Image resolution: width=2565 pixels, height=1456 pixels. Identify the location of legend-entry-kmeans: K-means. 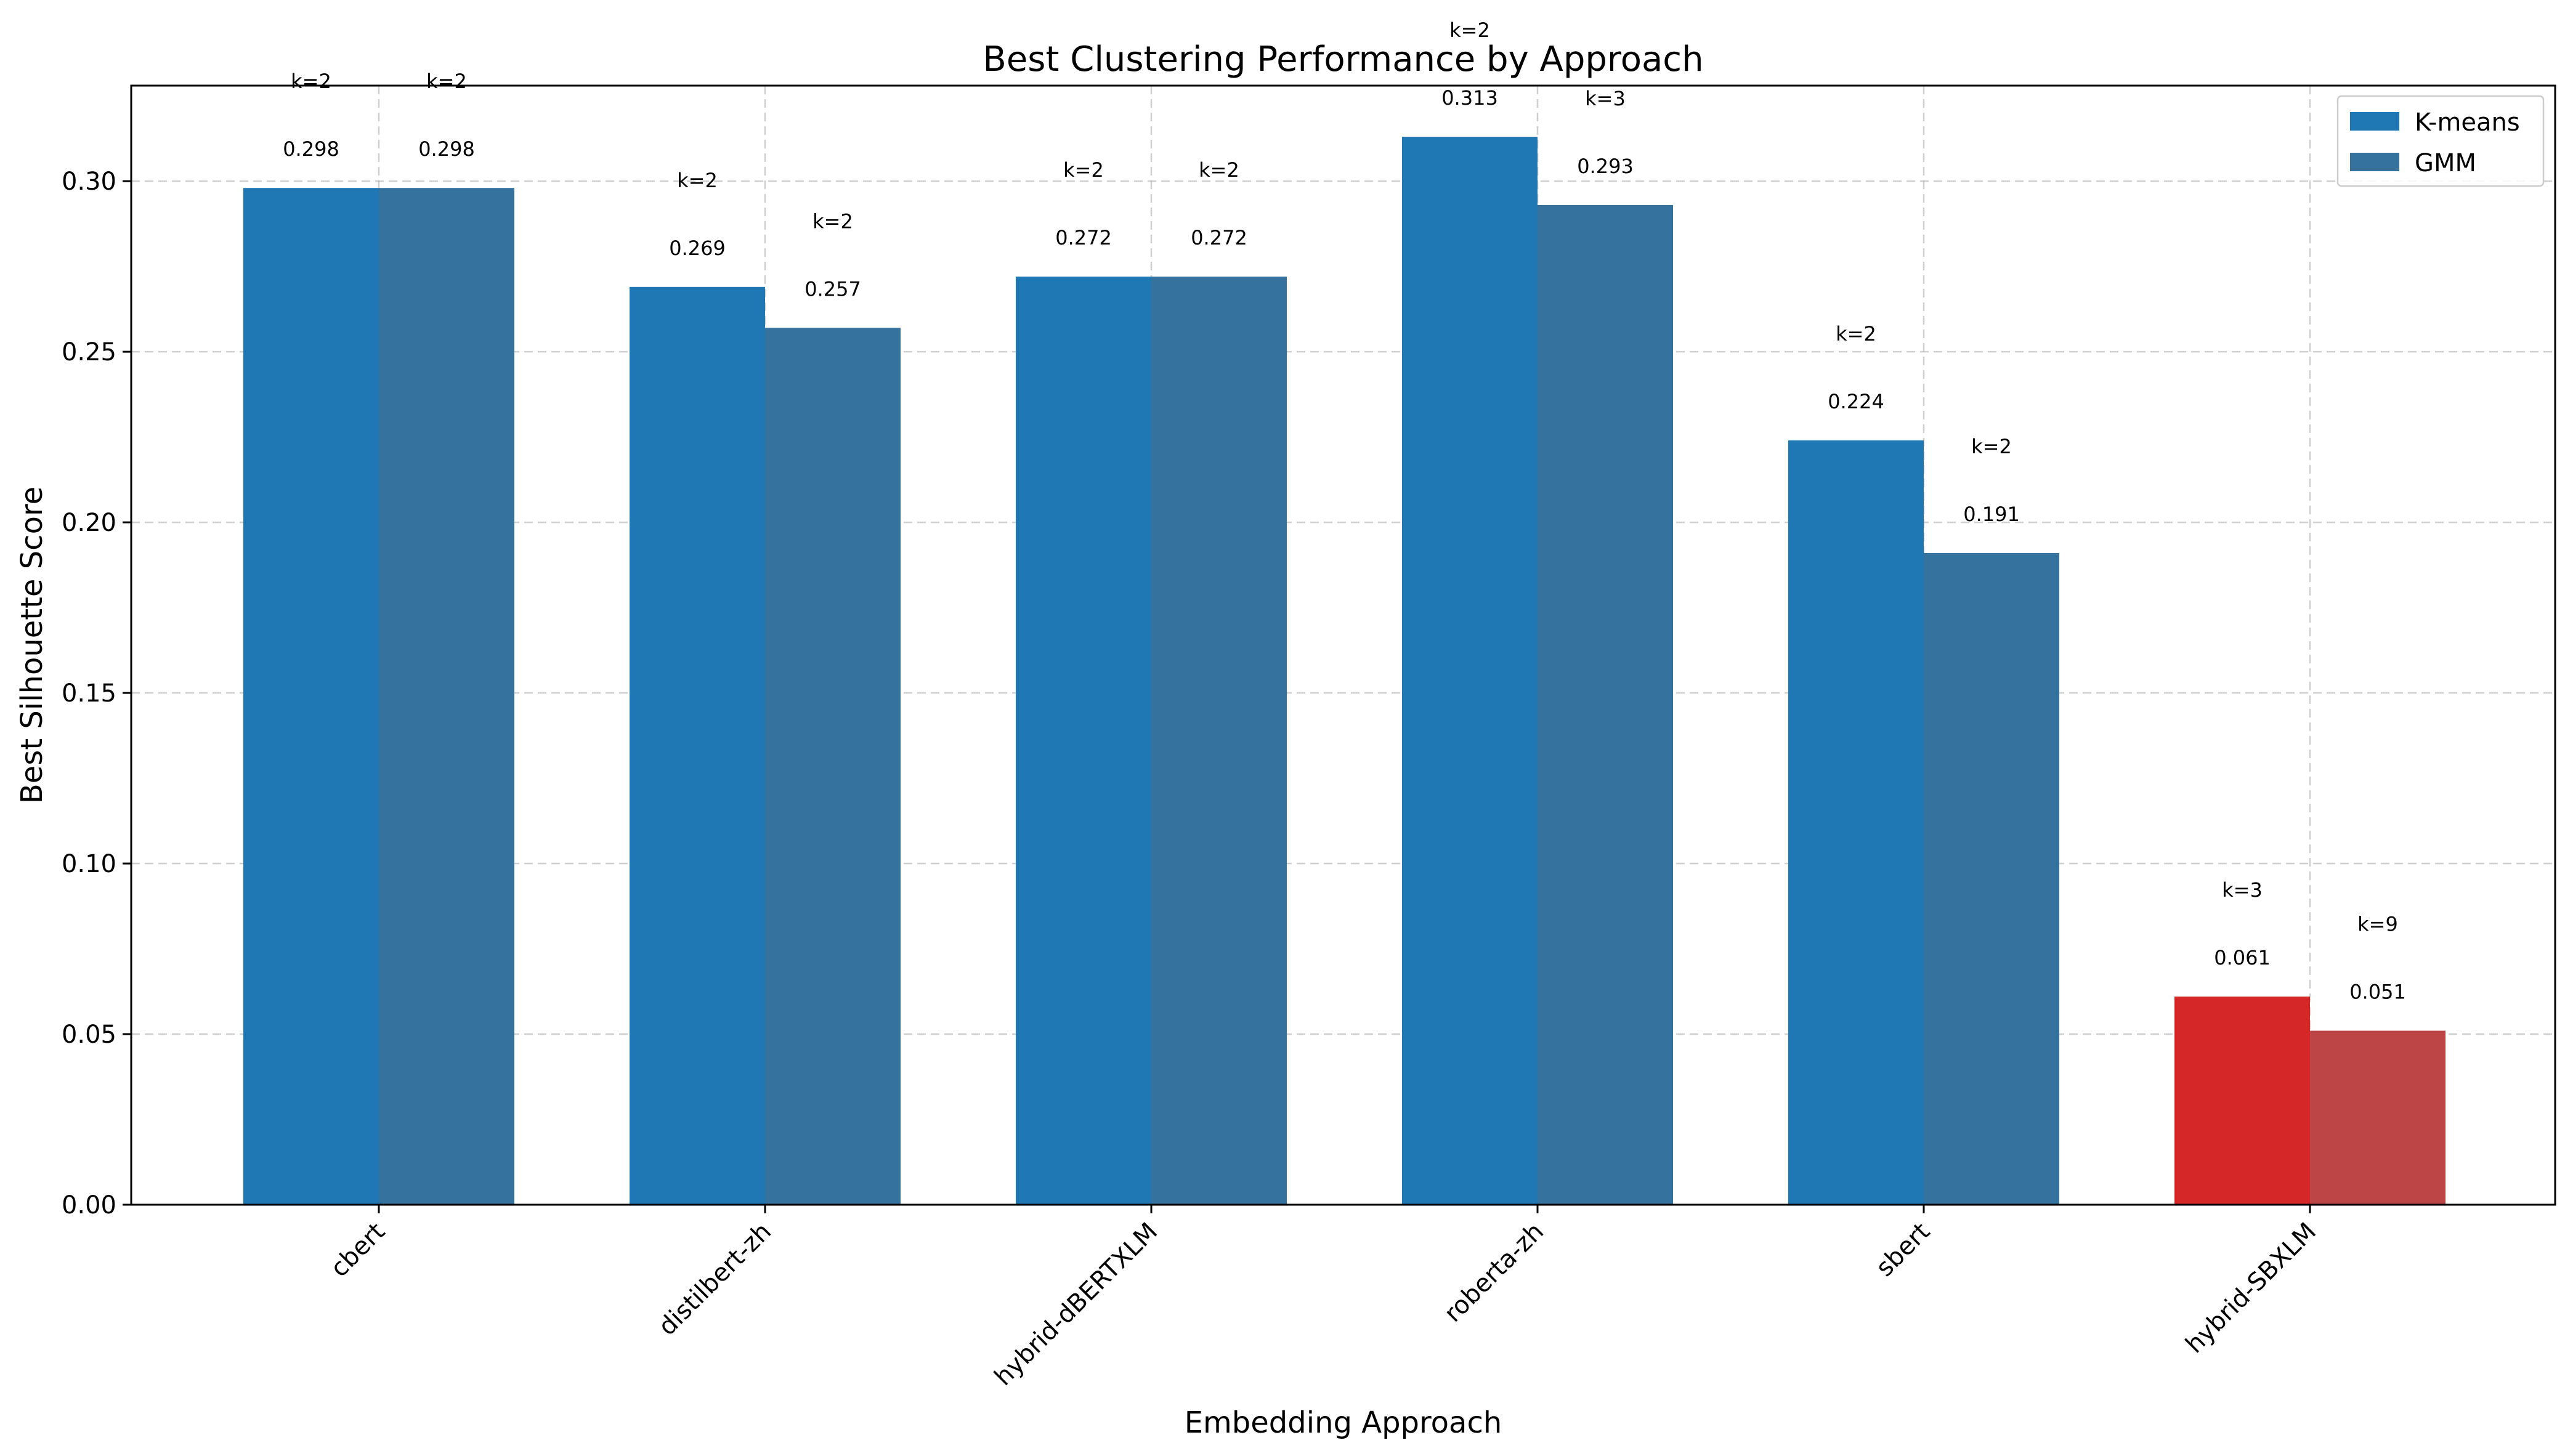
(2467, 123).